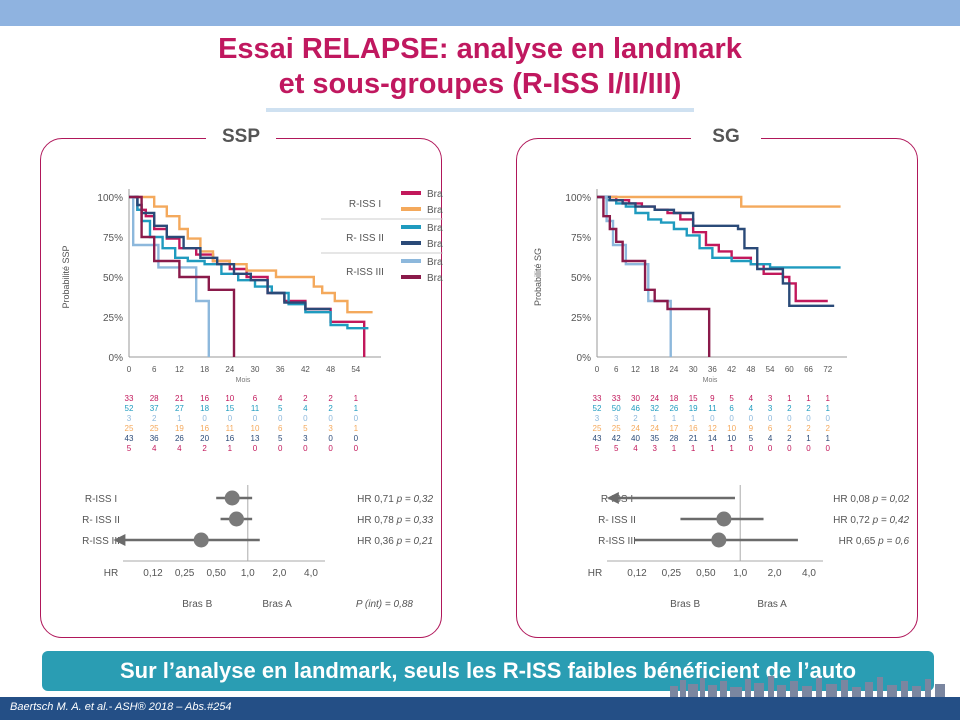 The width and height of the screenshot is (960, 720). Describe the element at coordinates (179, 438) in the screenshot. I see `risk-table-cell: 26` at that location.